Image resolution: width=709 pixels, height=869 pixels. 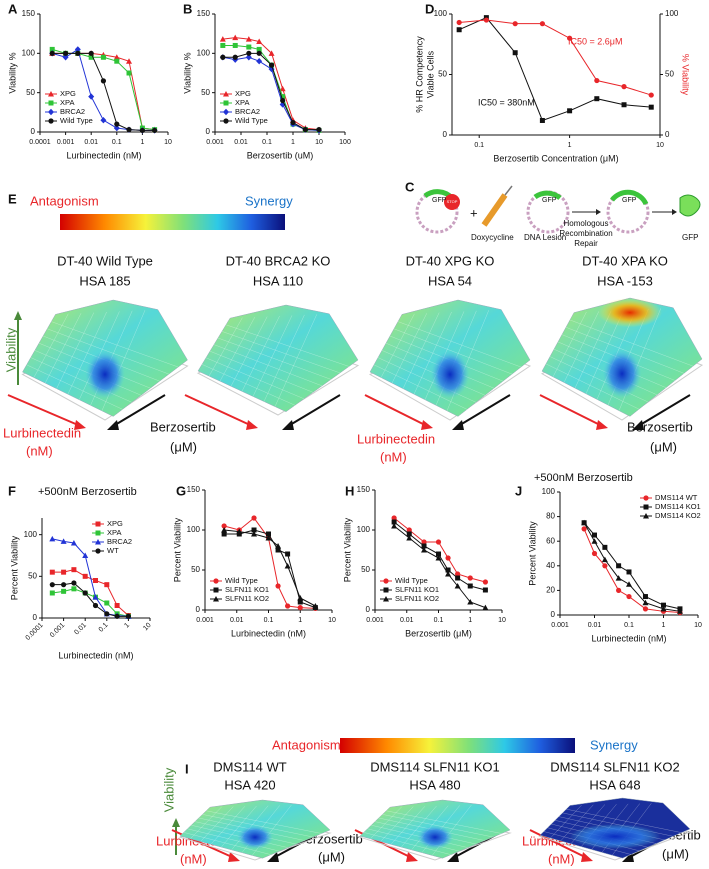 I want to click on annotation: IC50 = 2.6μM, so click(x=595, y=41).